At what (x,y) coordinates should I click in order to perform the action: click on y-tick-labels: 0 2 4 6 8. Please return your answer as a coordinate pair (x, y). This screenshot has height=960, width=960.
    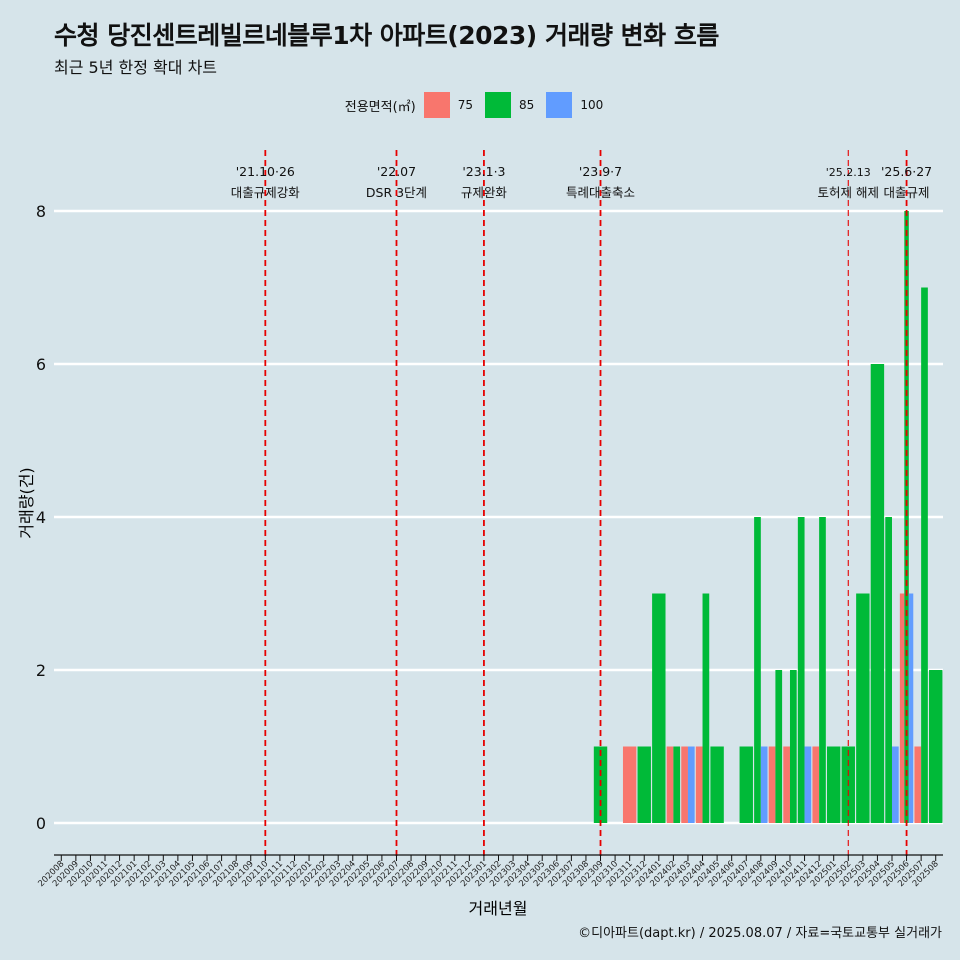
    Looking at the image, I should click on (41, 517).